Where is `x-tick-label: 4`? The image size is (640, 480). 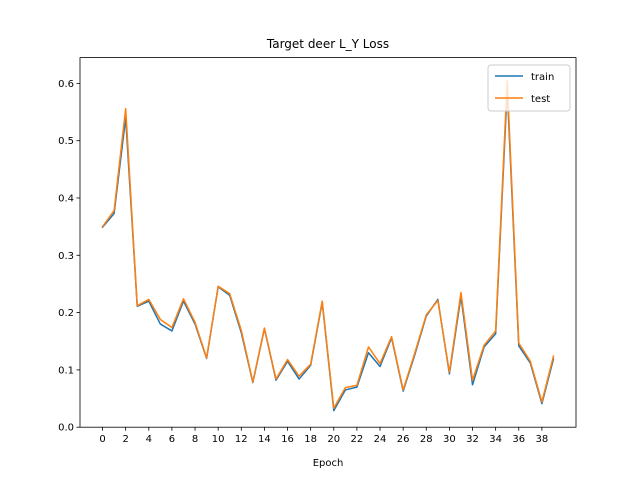 x-tick-label: 4 is located at coordinates (149, 439).